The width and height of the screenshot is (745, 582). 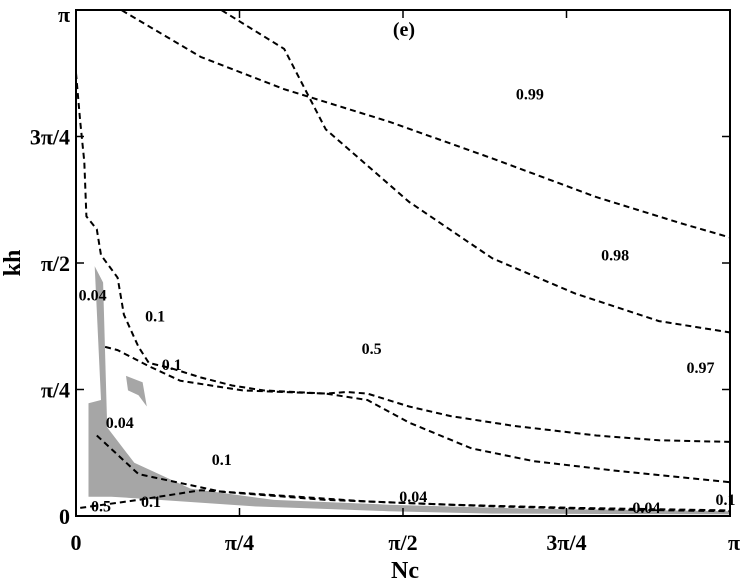 What do you see at coordinates (55, 389) in the screenshot?
I see `y-tick-label: π/4` at bounding box center [55, 389].